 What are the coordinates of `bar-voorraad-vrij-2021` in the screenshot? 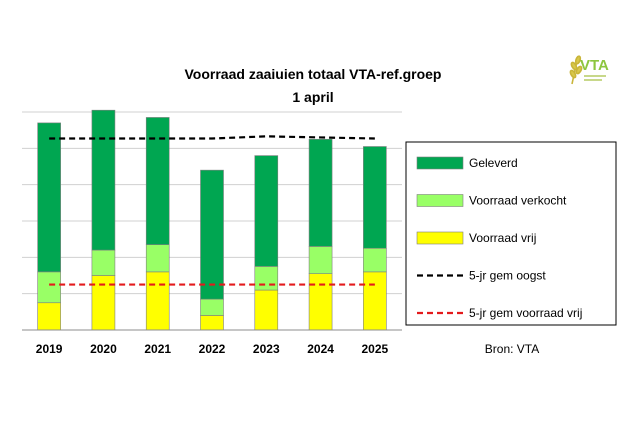 It's located at (157, 301).